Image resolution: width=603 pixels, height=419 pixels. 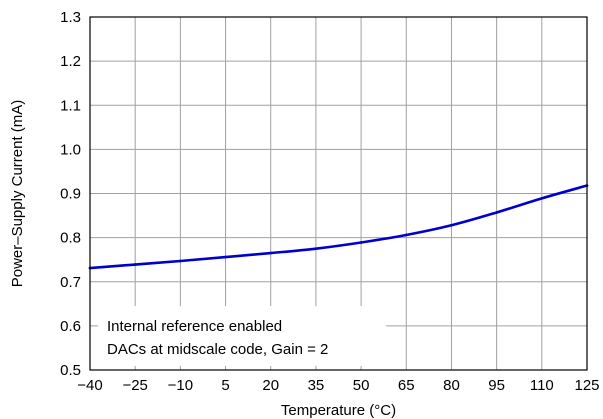 I want to click on x-tick-label: 95, so click(x=496, y=385).